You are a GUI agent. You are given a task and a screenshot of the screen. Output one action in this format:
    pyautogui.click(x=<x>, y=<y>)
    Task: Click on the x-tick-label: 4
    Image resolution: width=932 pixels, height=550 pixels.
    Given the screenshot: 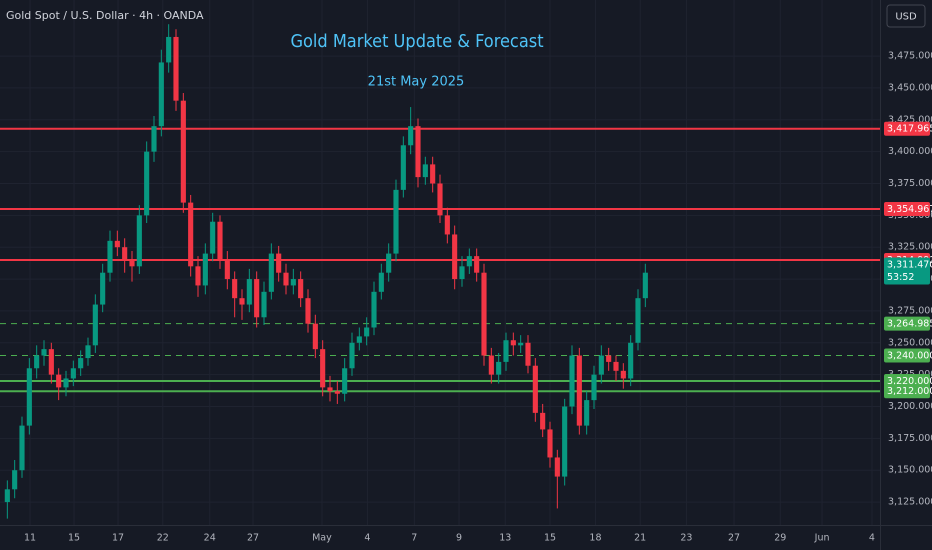 What is the action you would take?
    pyautogui.click(x=367, y=538)
    